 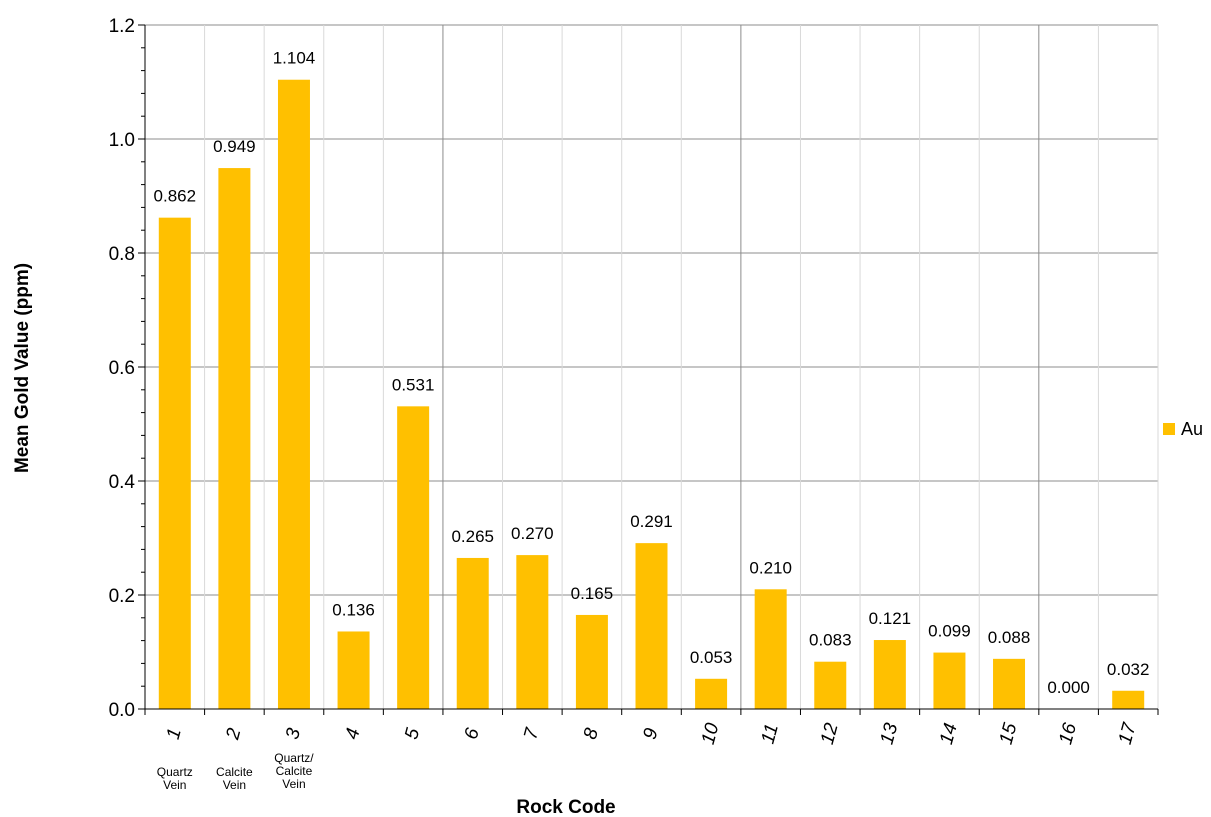 I want to click on category-note-line: Quartz, so click(x=175, y=772).